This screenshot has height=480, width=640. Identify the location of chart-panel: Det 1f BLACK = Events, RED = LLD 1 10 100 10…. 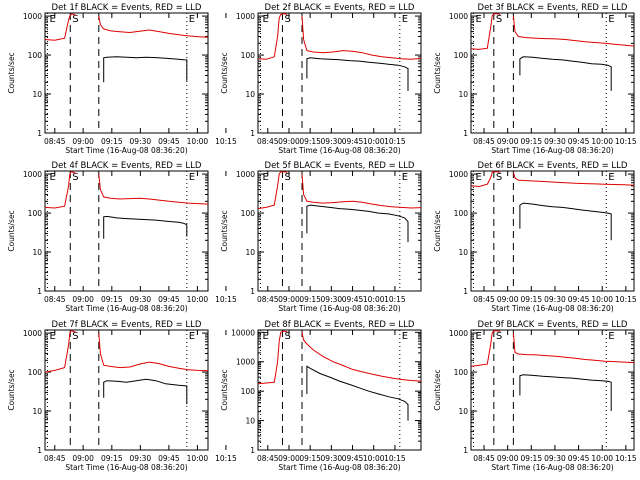
(122, 79).